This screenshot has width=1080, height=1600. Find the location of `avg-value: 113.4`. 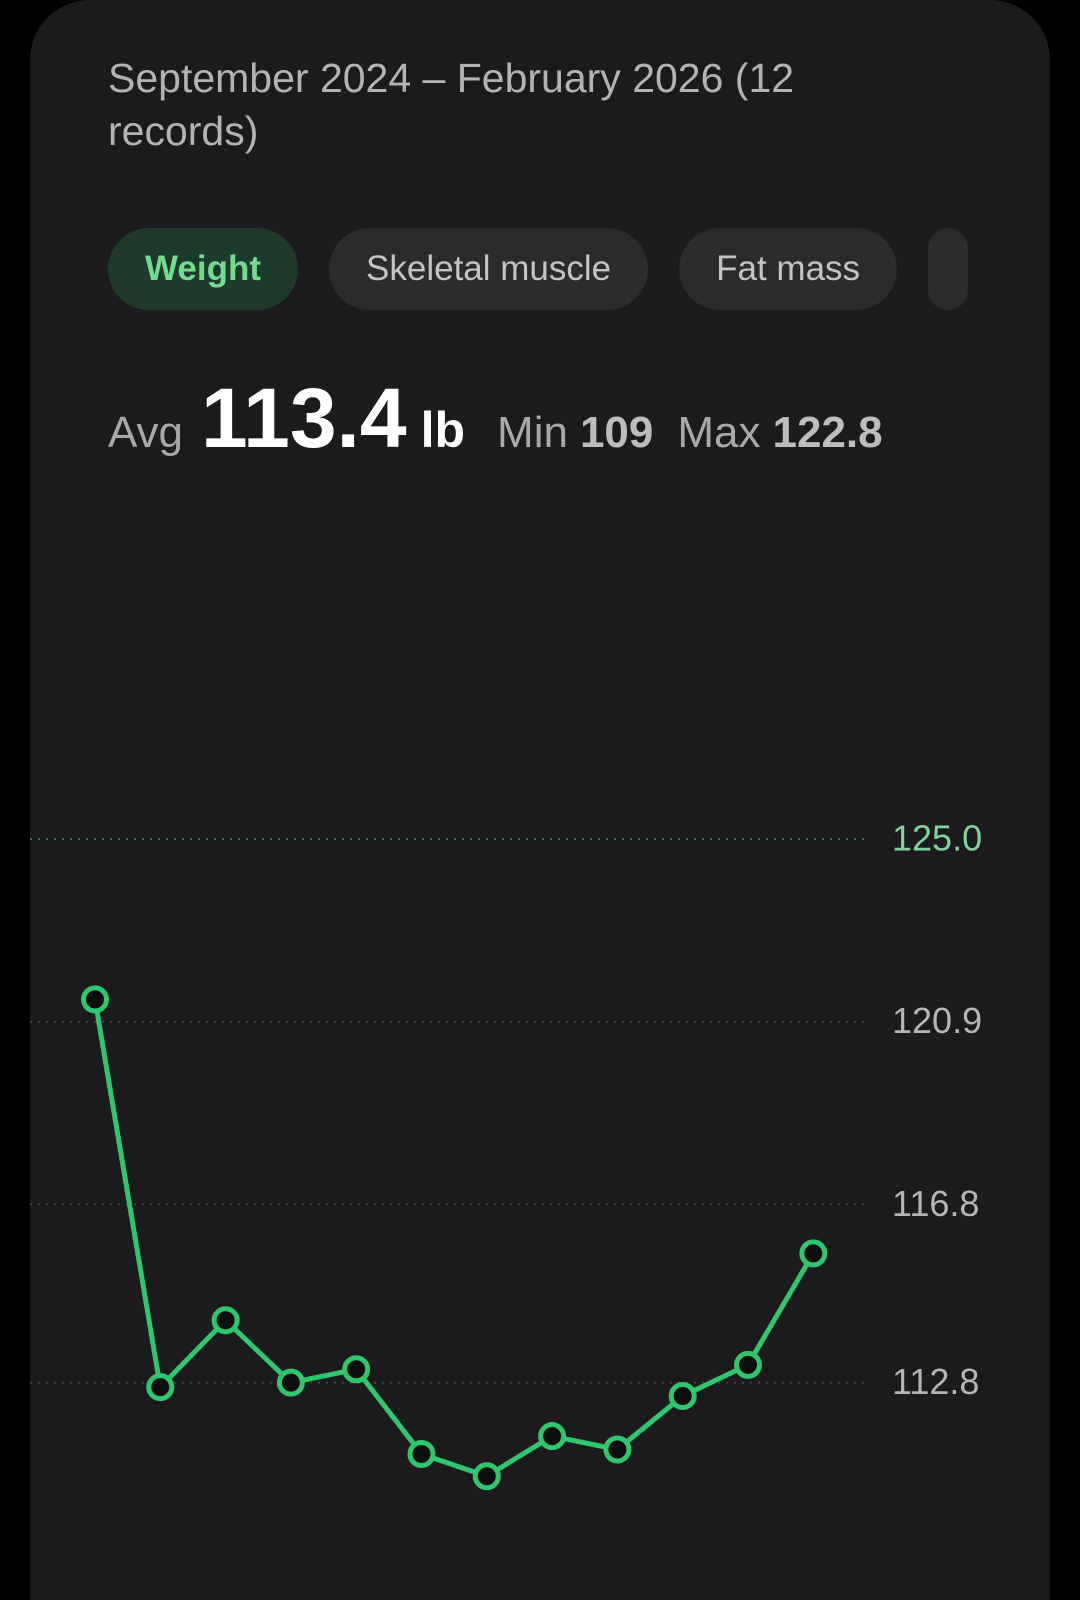

avg-value: 113.4 is located at coordinates (304, 418).